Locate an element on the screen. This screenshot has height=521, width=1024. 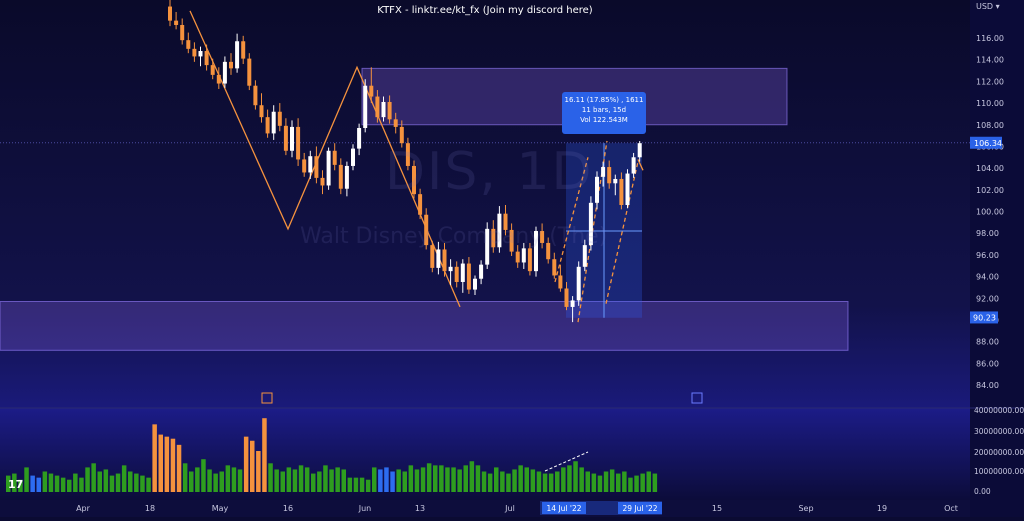
price-tick-label: 98.00 is located at coordinates (987, 233).